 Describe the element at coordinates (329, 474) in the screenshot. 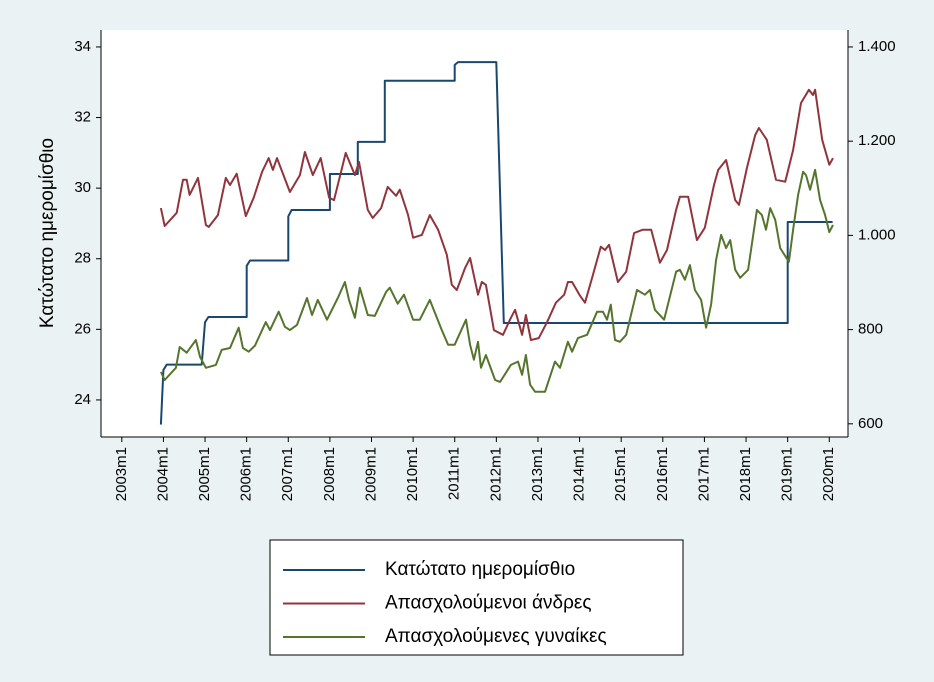

I see `x-tick-label: 2008m1` at that location.